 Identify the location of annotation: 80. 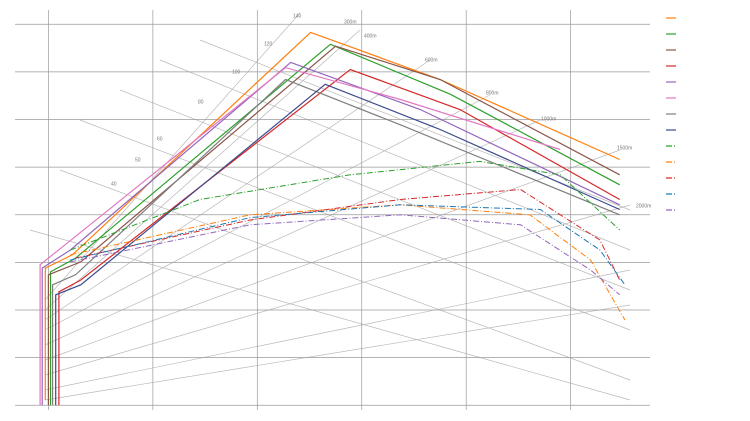
(201, 102).